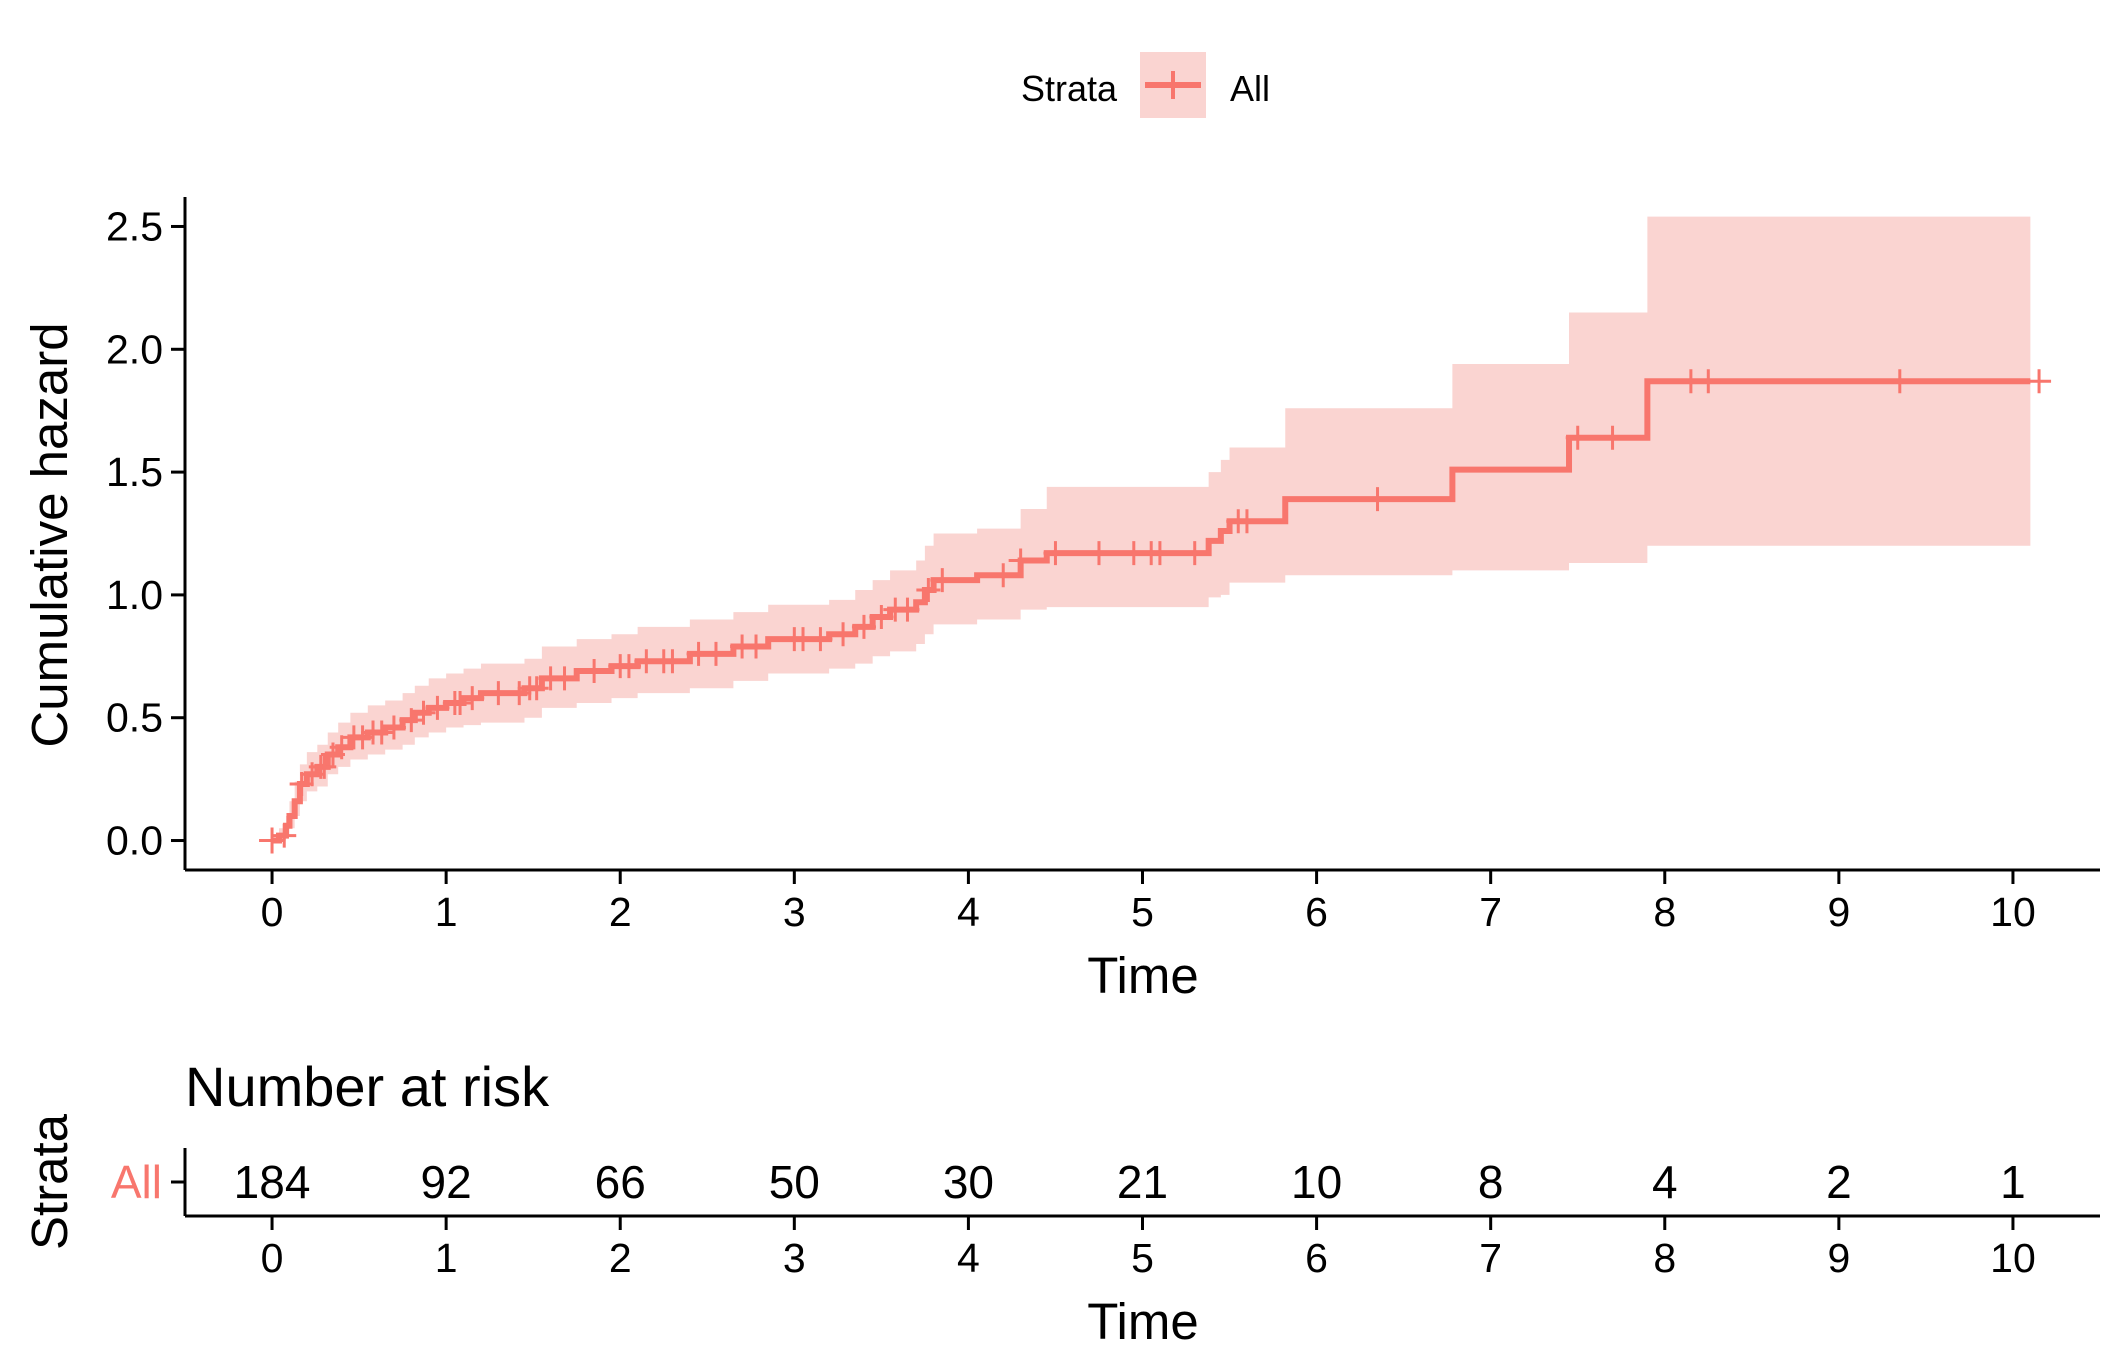  Describe the element at coordinates (794, 1182) in the screenshot. I see `risk-count: 50` at that location.